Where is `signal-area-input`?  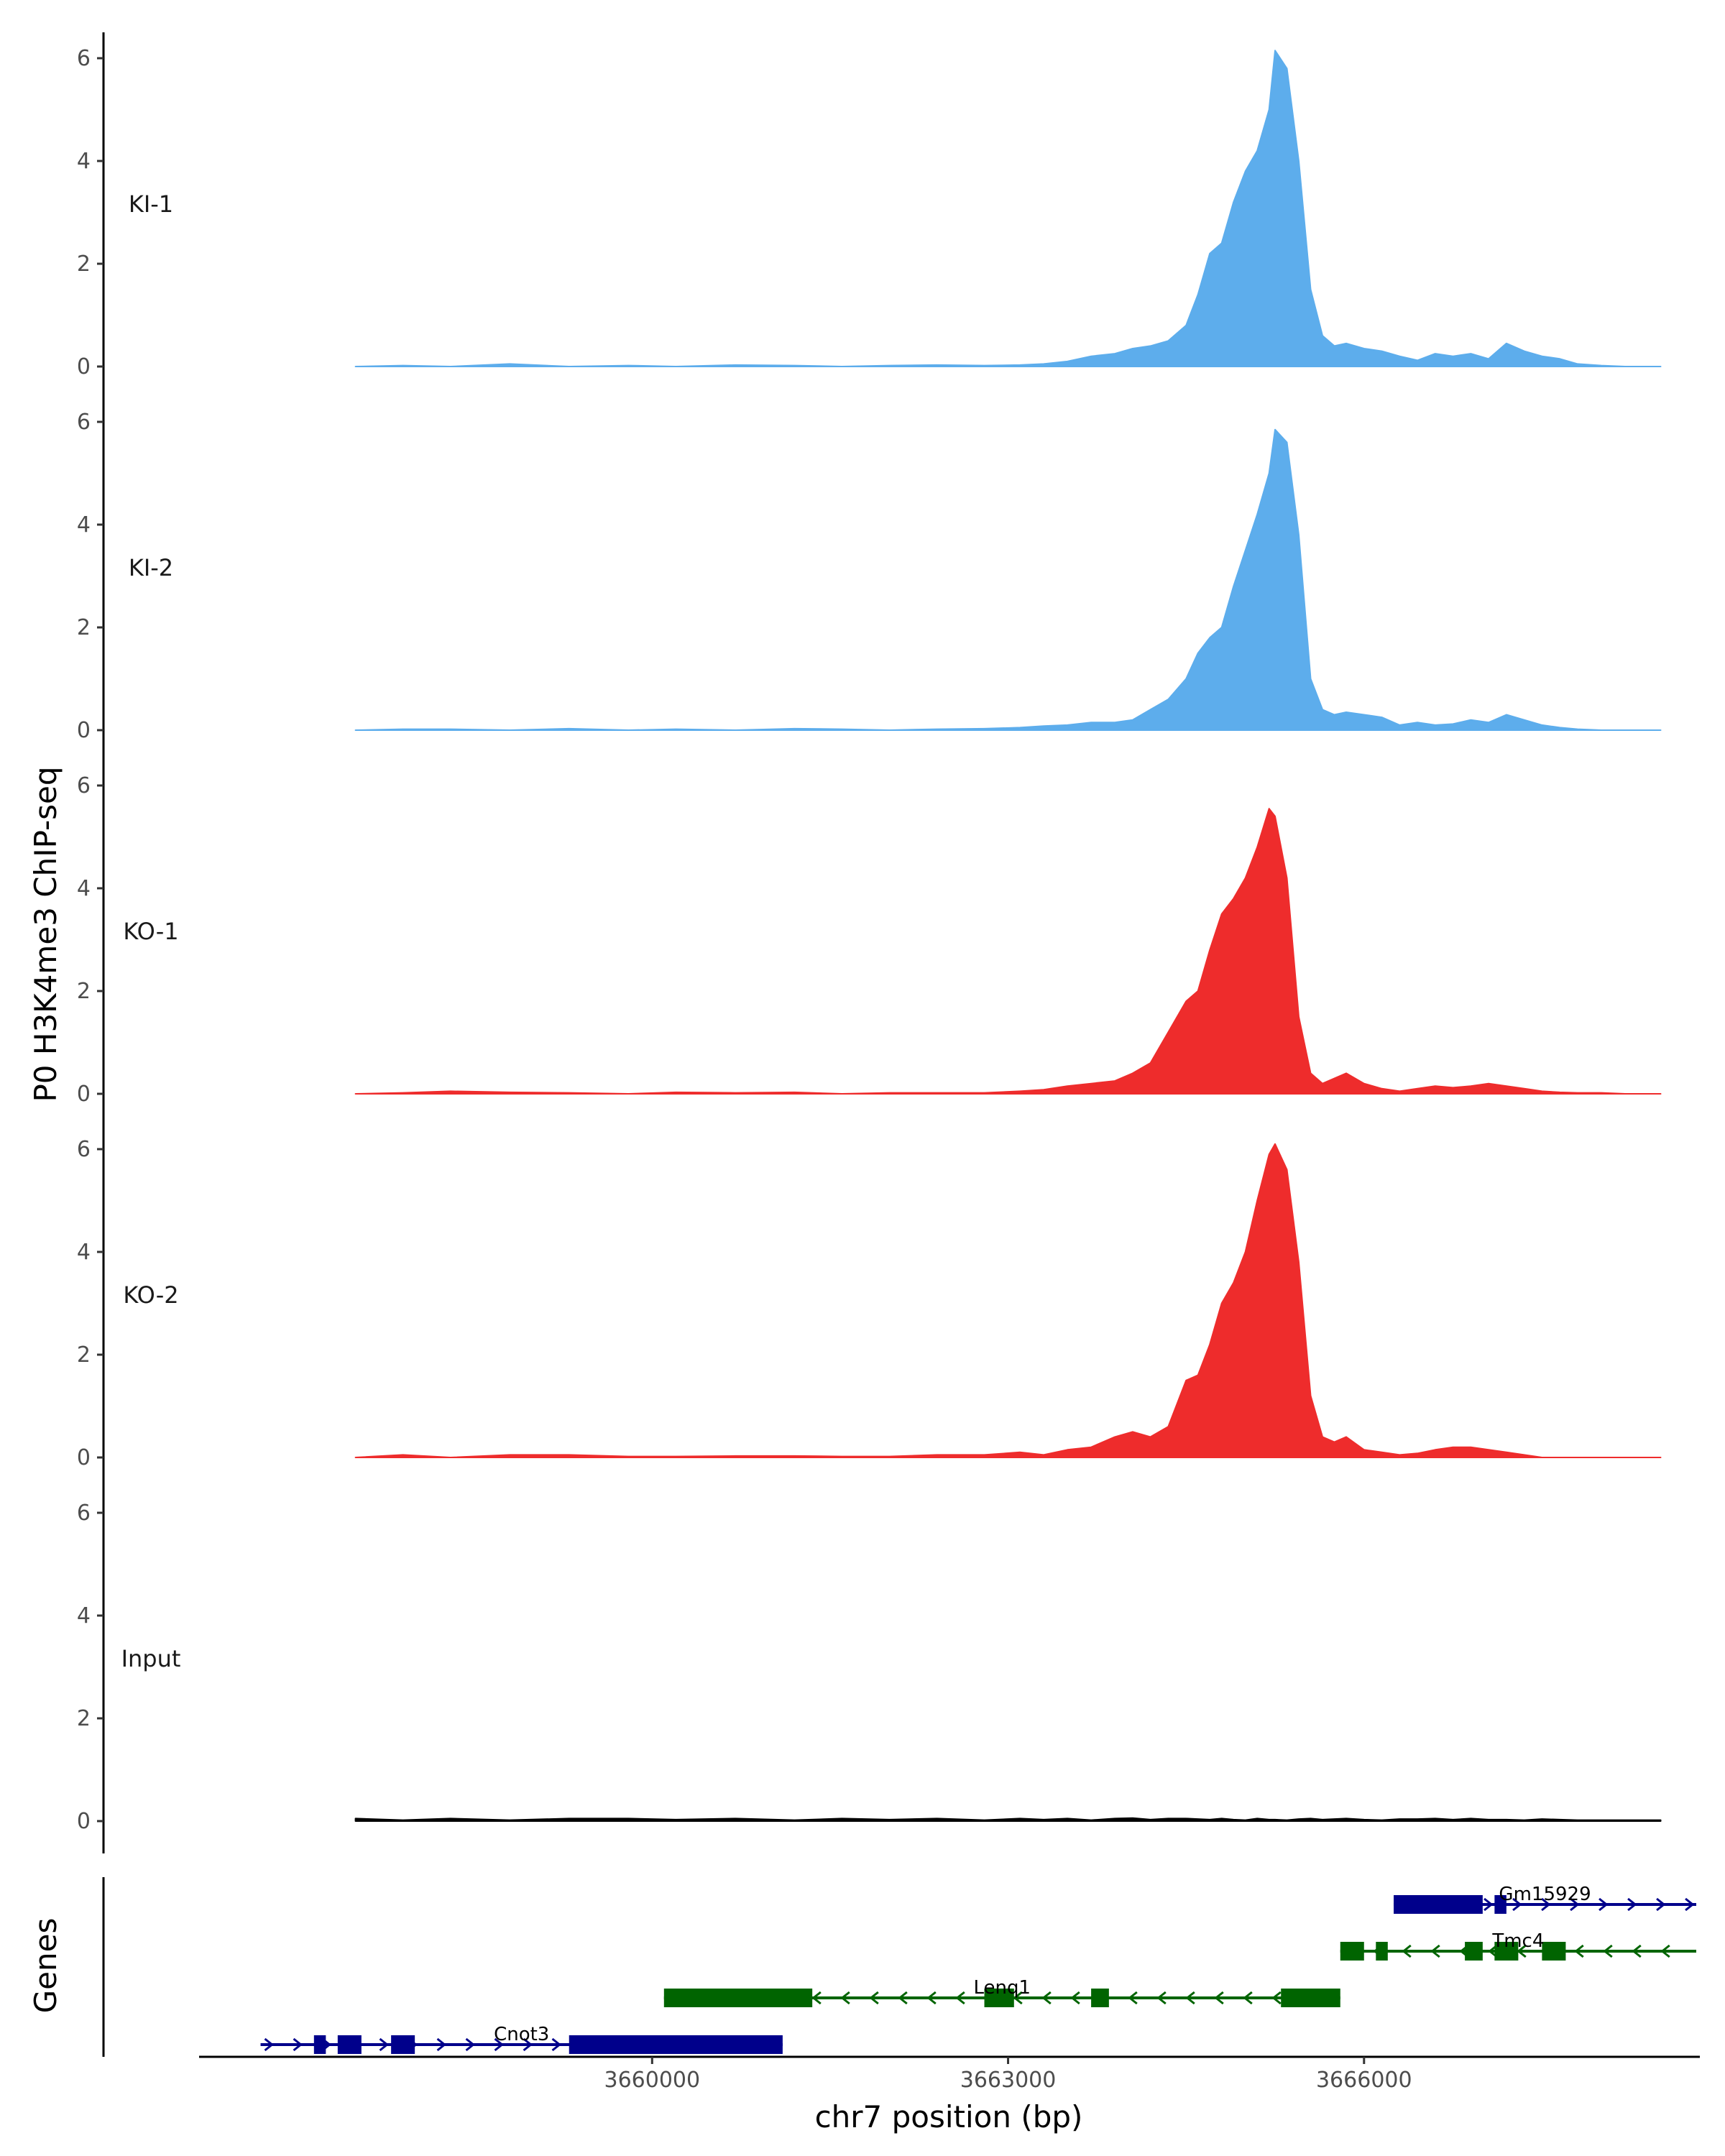
signal-area-input is located at coordinates (1008, 1819).